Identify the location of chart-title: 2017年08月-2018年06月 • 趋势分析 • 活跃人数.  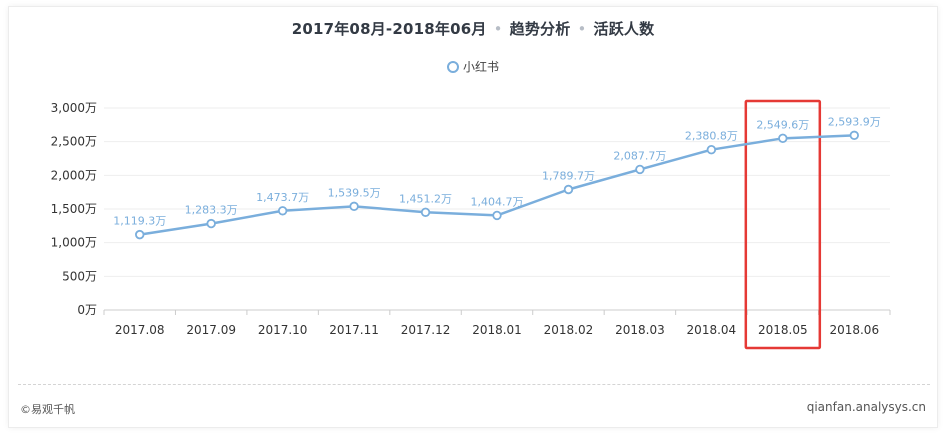
(473, 28).